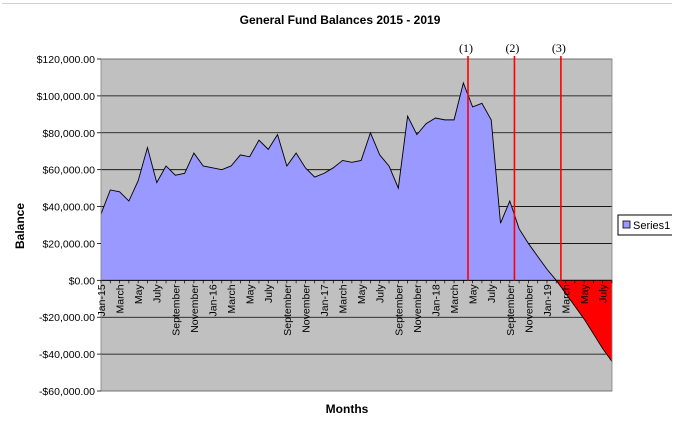 The image size is (674, 422). I want to click on y-tick-label: $20,000.00, so click(68, 244).